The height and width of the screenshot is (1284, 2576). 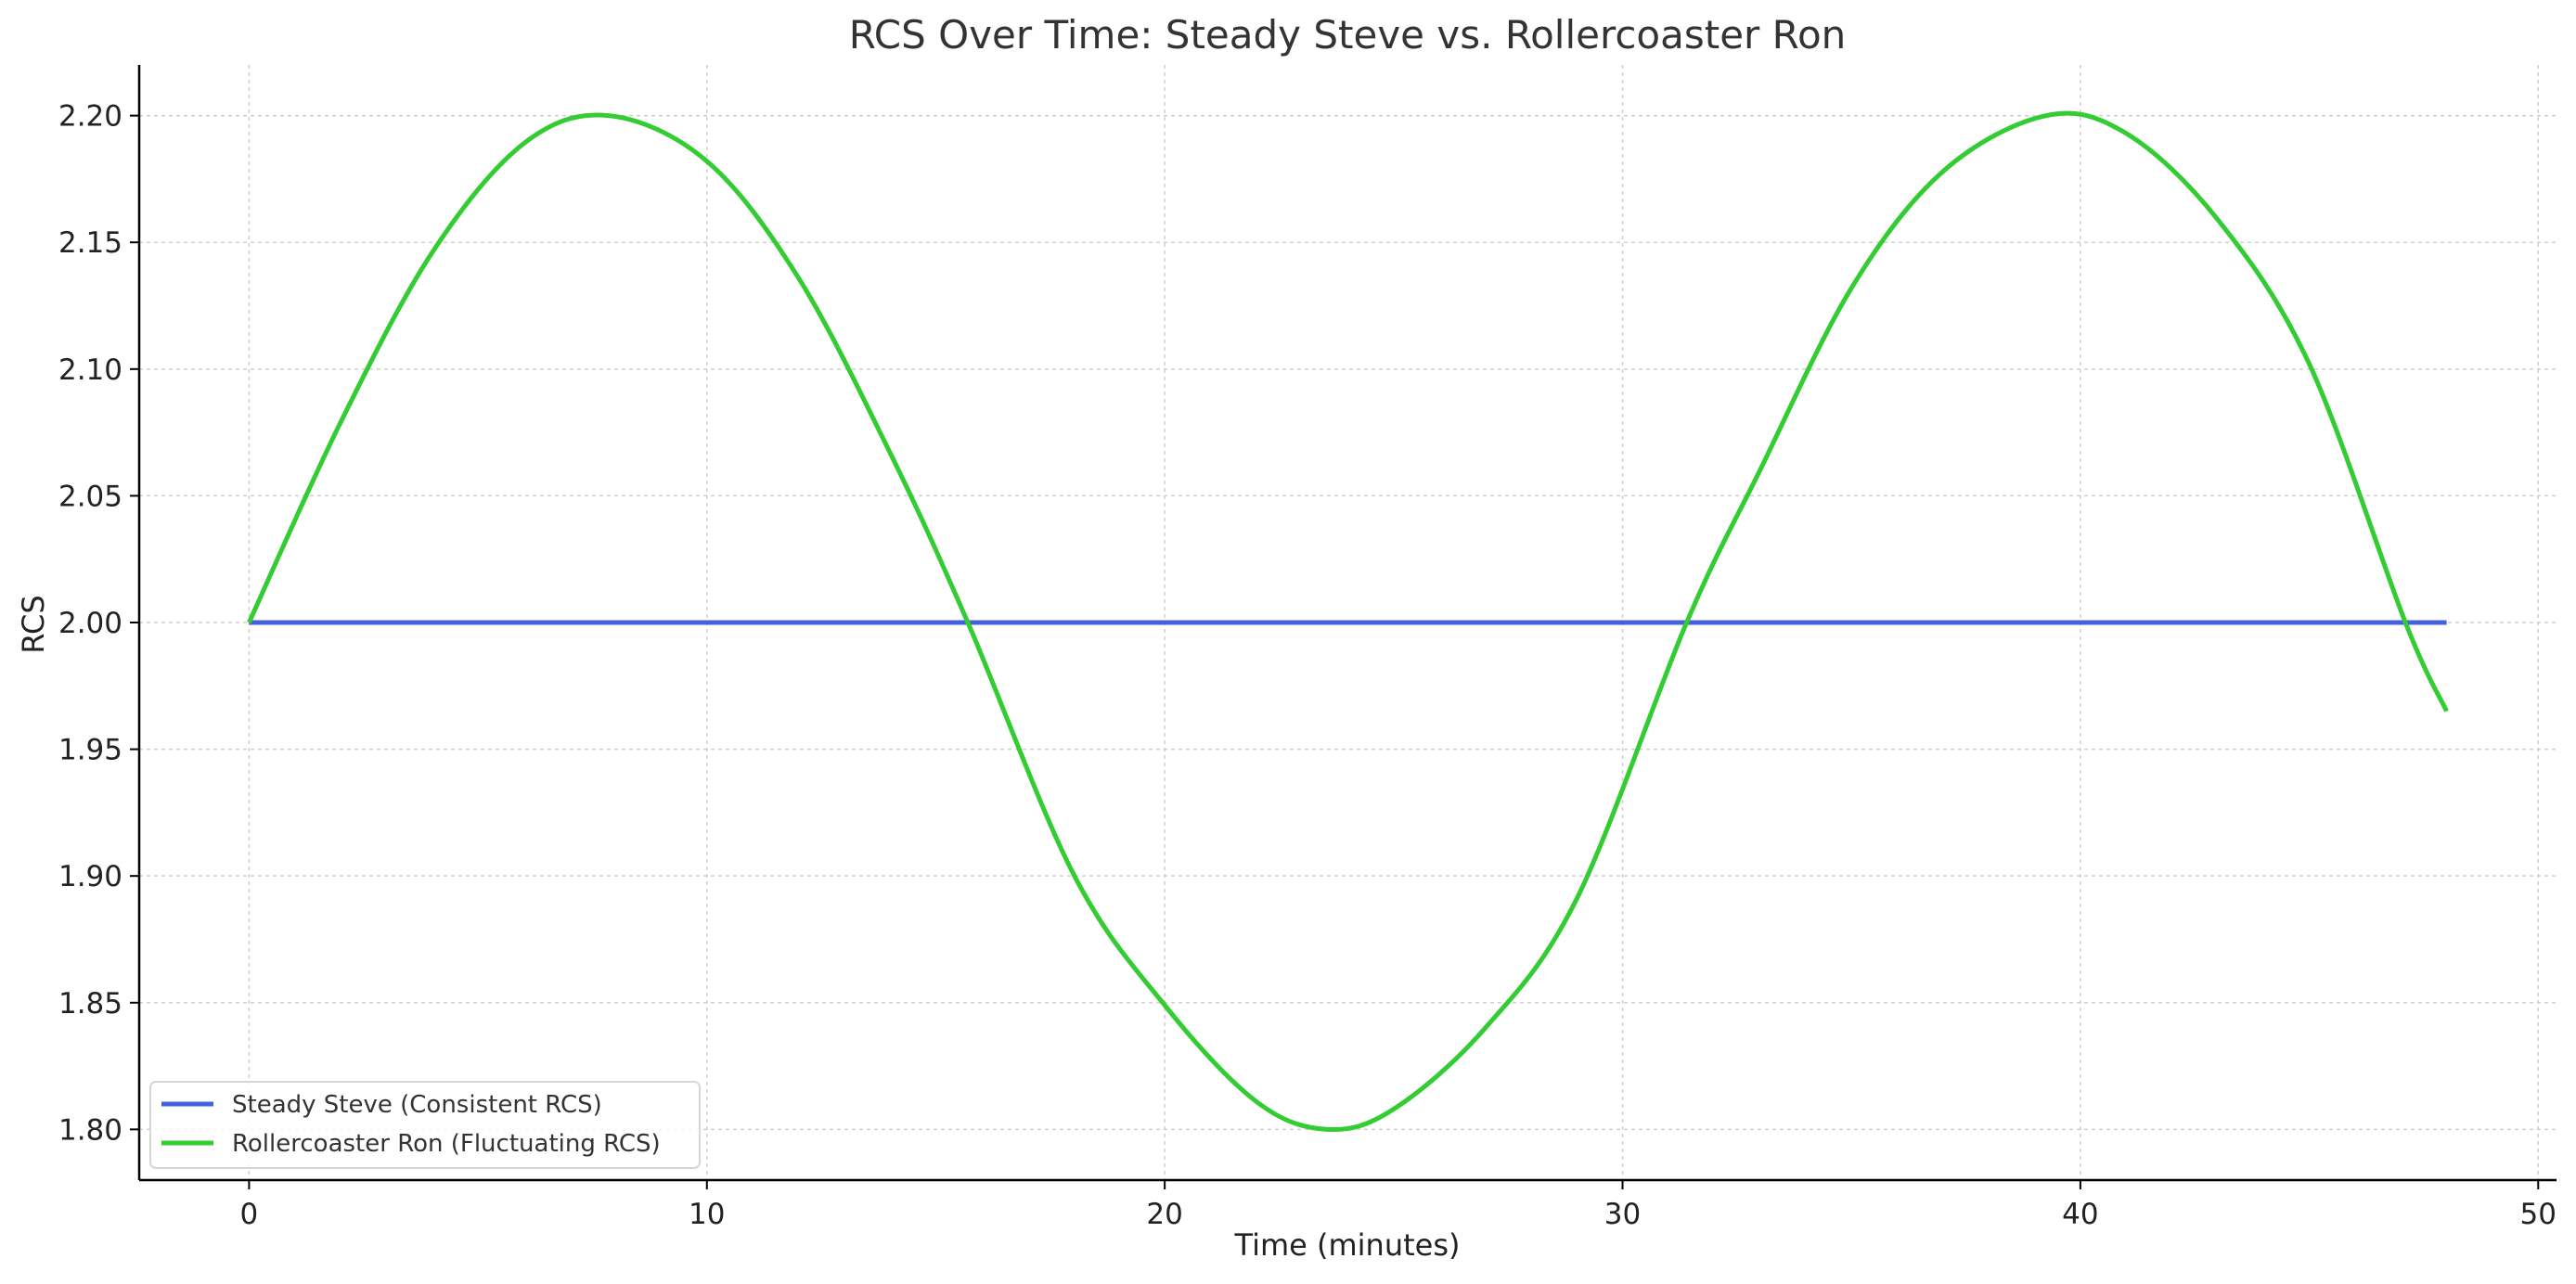 I want to click on legend-label: Steady Steve (Consistent RCS), so click(x=417, y=1105).